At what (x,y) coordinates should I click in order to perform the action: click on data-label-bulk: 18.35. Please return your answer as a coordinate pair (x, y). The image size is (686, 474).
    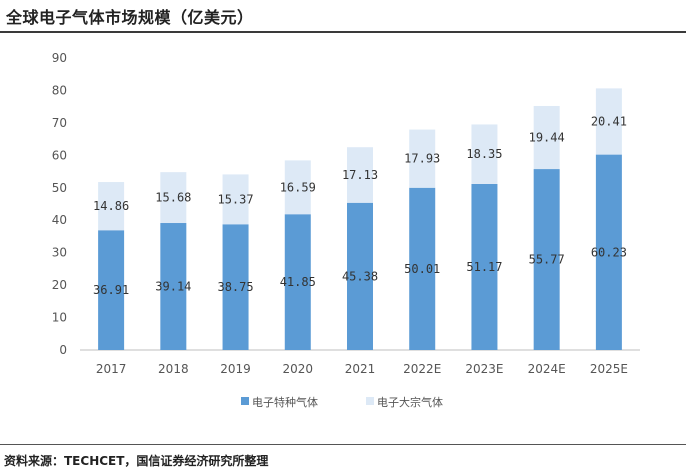
    Looking at the image, I should click on (484, 154).